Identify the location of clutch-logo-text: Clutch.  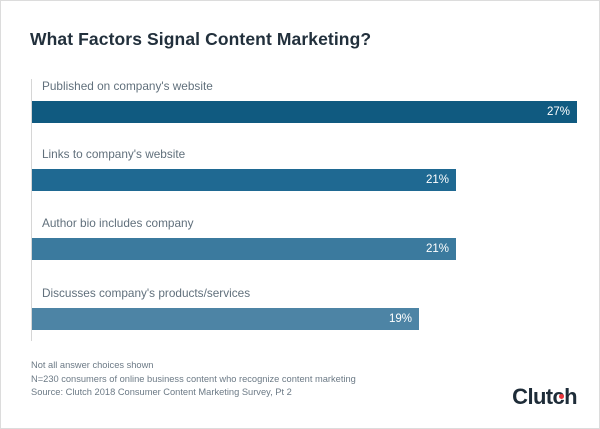
(544, 396).